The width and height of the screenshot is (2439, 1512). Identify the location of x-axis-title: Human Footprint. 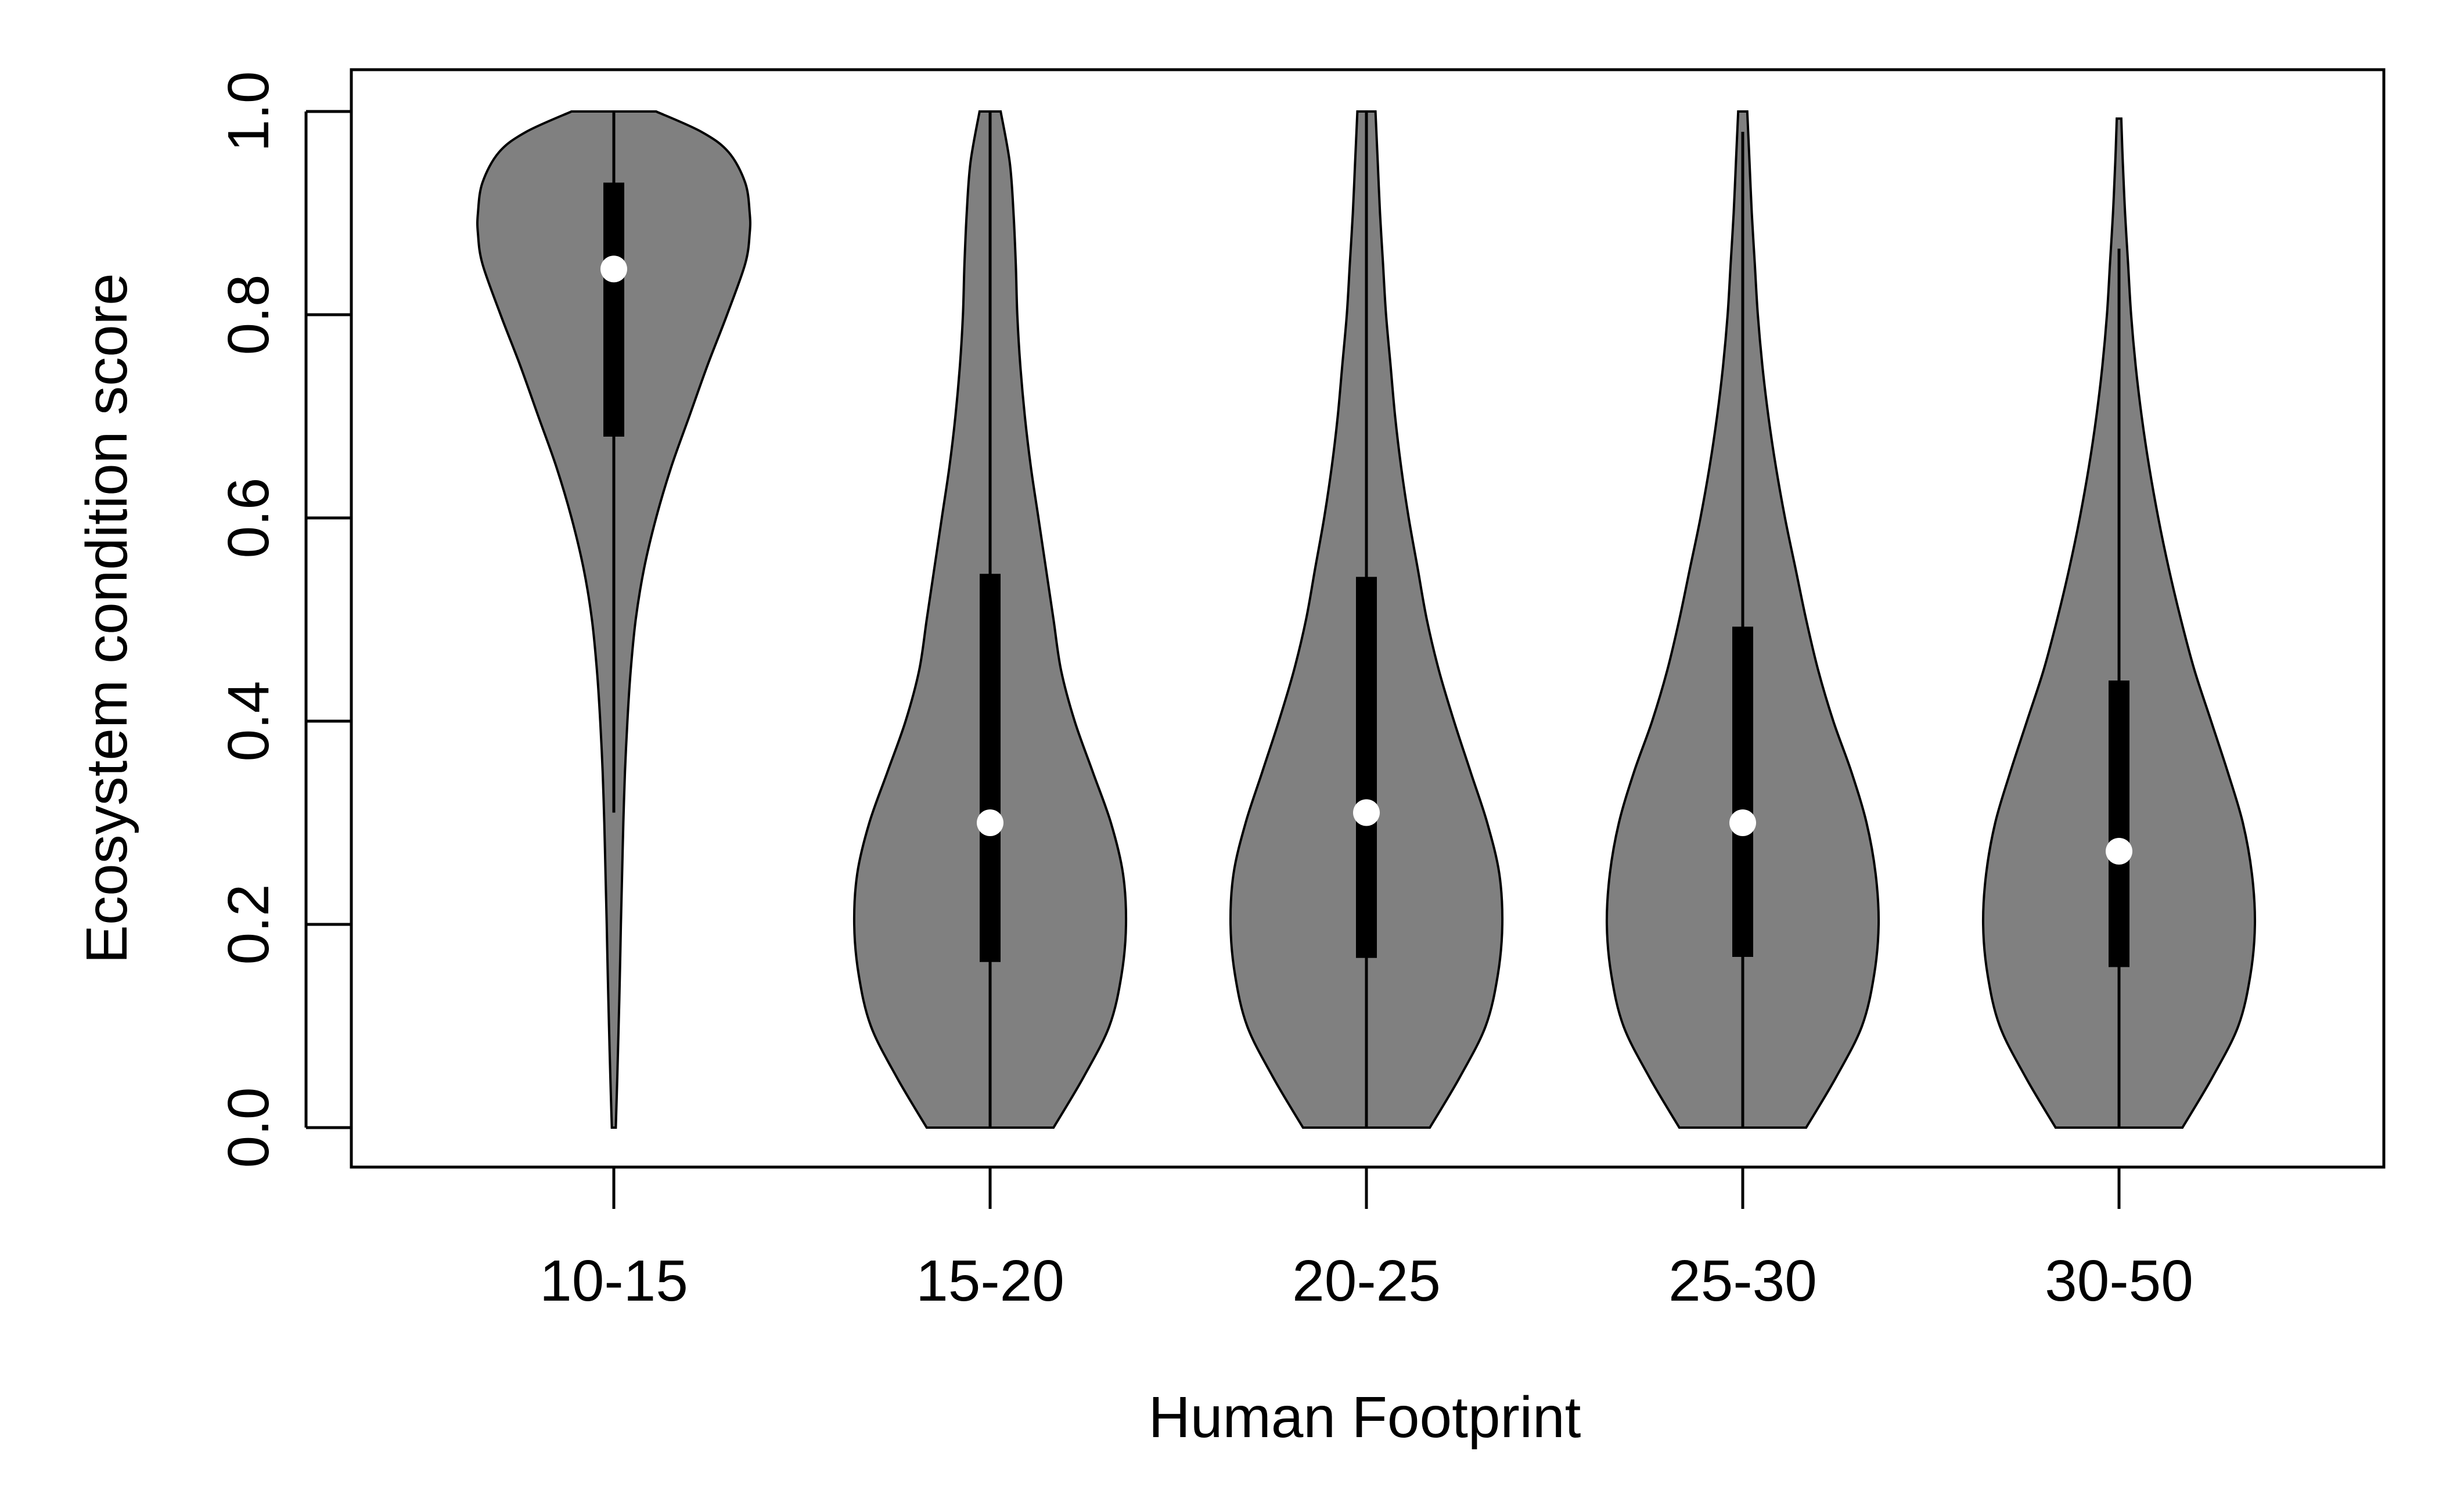
(1365, 1417).